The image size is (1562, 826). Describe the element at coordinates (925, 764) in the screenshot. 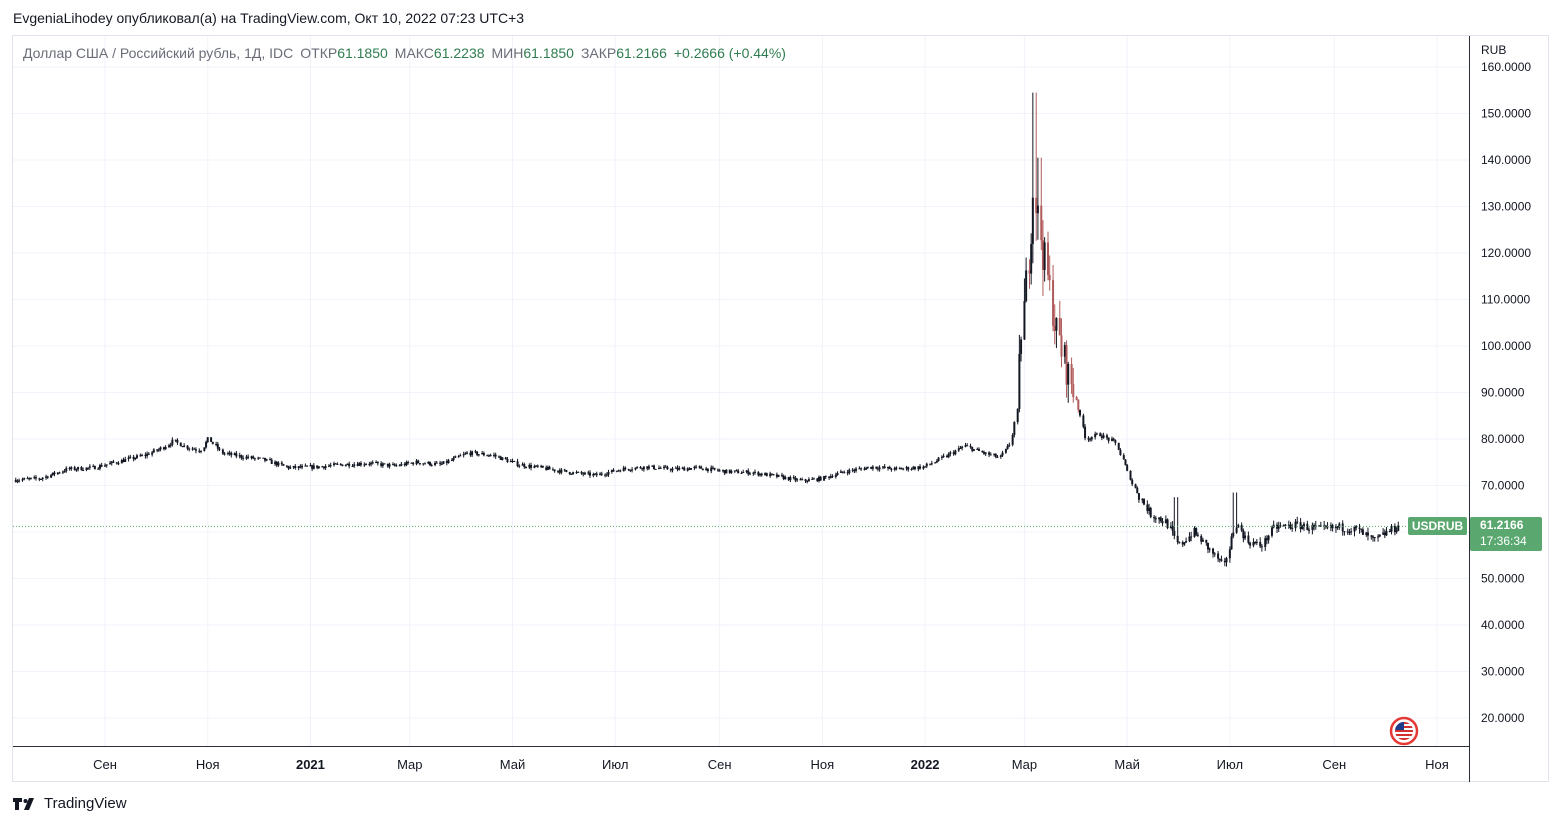

I see `x-tick-label: 2022` at that location.